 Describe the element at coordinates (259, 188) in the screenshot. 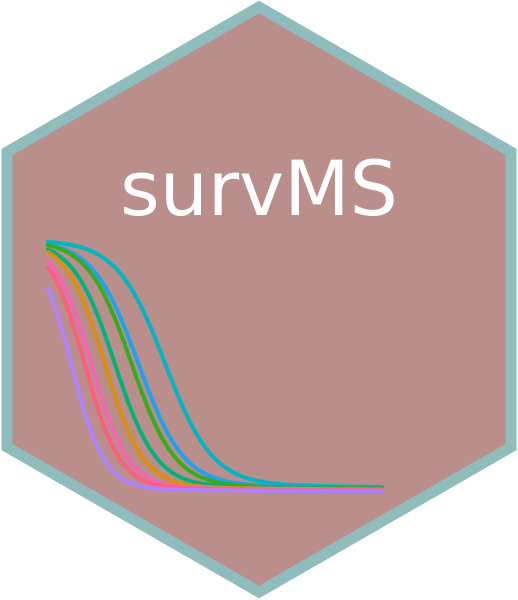

I see `logo-title: survMS` at that location.